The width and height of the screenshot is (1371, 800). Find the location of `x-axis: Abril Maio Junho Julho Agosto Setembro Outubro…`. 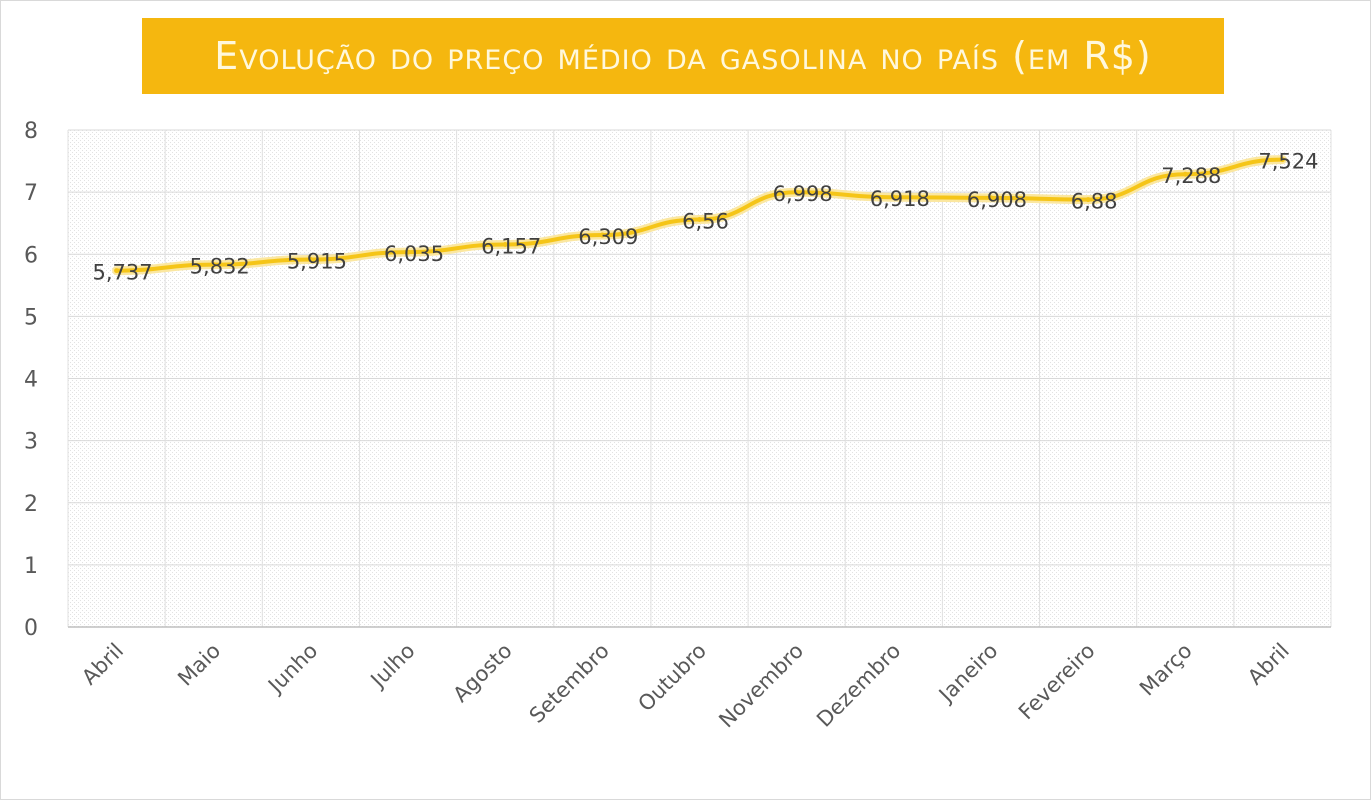

x-axis: Abril Maio Junho Julho Agosto Setembro Outubro… is located at coordinates (685, 686).